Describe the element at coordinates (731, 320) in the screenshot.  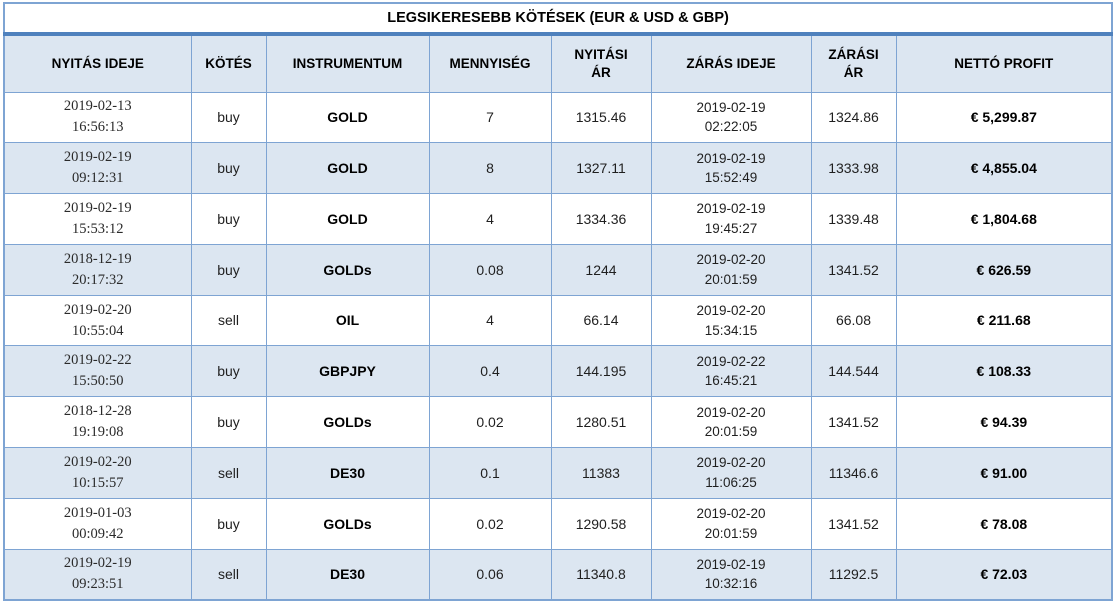
I see `cell-close_time: 2019-02-20 15:34:15` at that location.